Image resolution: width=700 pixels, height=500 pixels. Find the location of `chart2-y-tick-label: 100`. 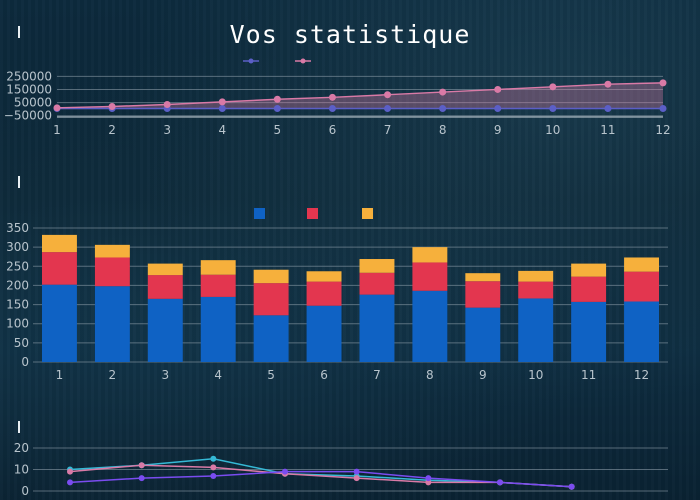

chart2-y-tick-label: 100 is located at coordinates (17, 324).